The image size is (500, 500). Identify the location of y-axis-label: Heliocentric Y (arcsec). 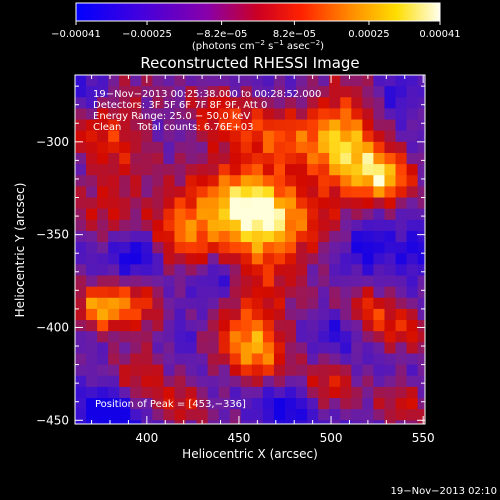
(20, 250).